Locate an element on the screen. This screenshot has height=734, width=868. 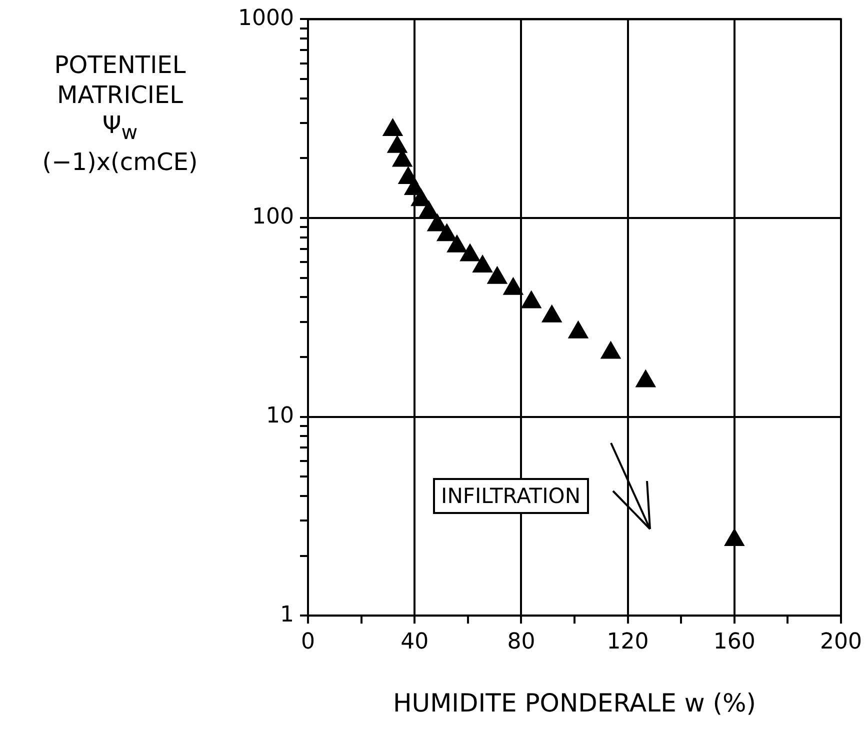
x-tick-label: 160 is located at coordinates (734, 642).